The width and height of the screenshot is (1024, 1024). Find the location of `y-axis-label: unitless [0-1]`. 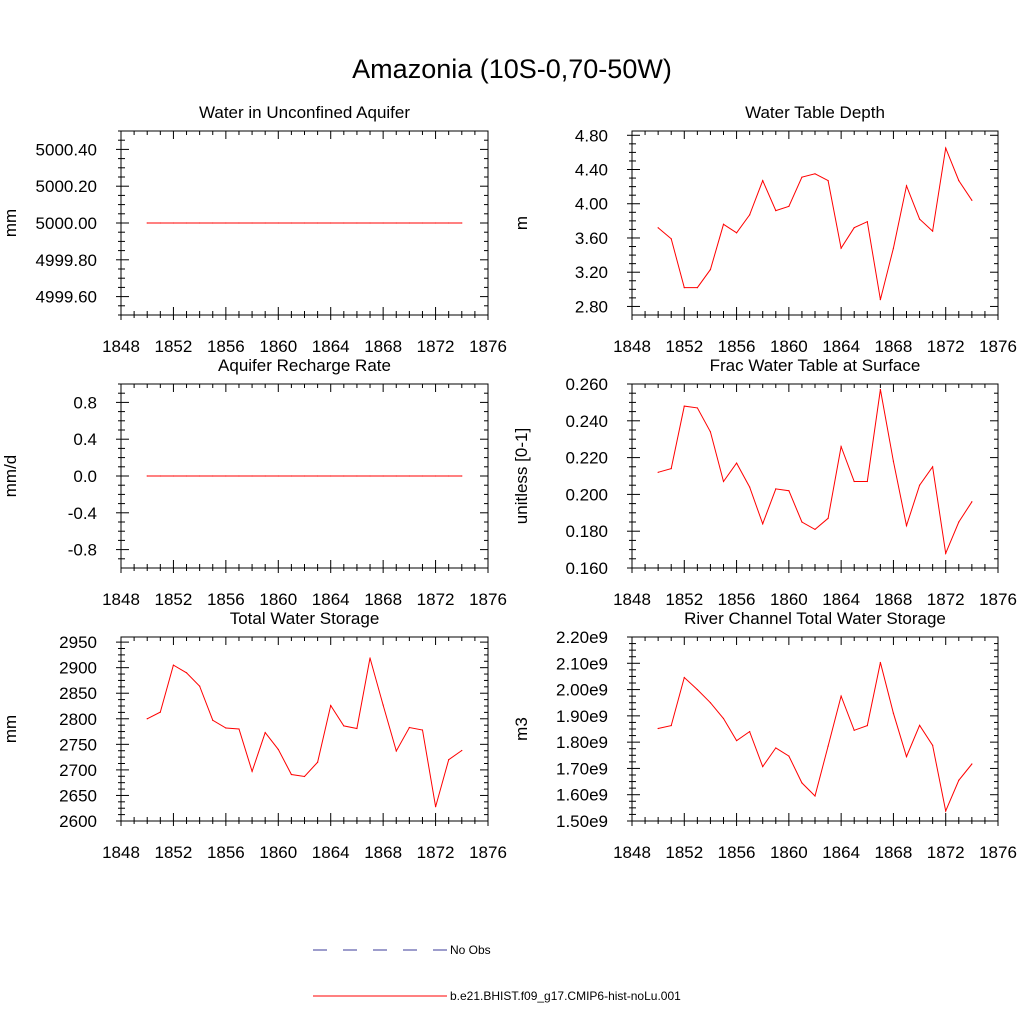

y-axis-label: unitless [0-1] is located at coordinates (521, 476).